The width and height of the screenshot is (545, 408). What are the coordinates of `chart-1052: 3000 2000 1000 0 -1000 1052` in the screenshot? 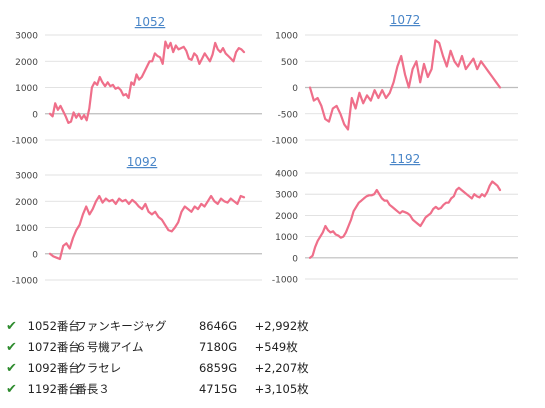 It's located at (137, 81).